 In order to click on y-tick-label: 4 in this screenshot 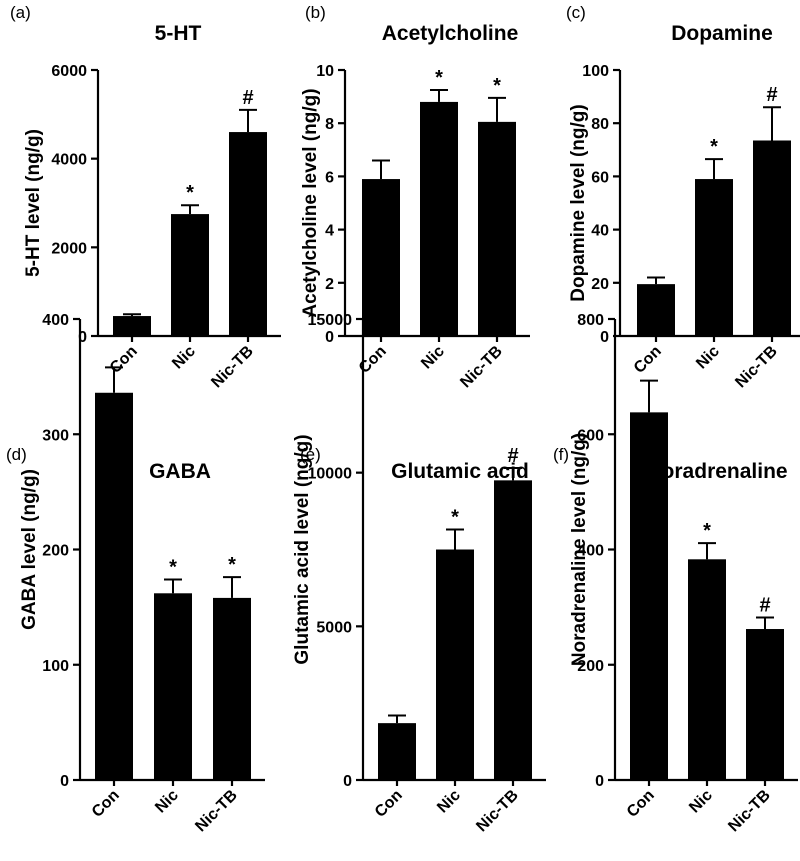, I will do `click(329, 231)`.